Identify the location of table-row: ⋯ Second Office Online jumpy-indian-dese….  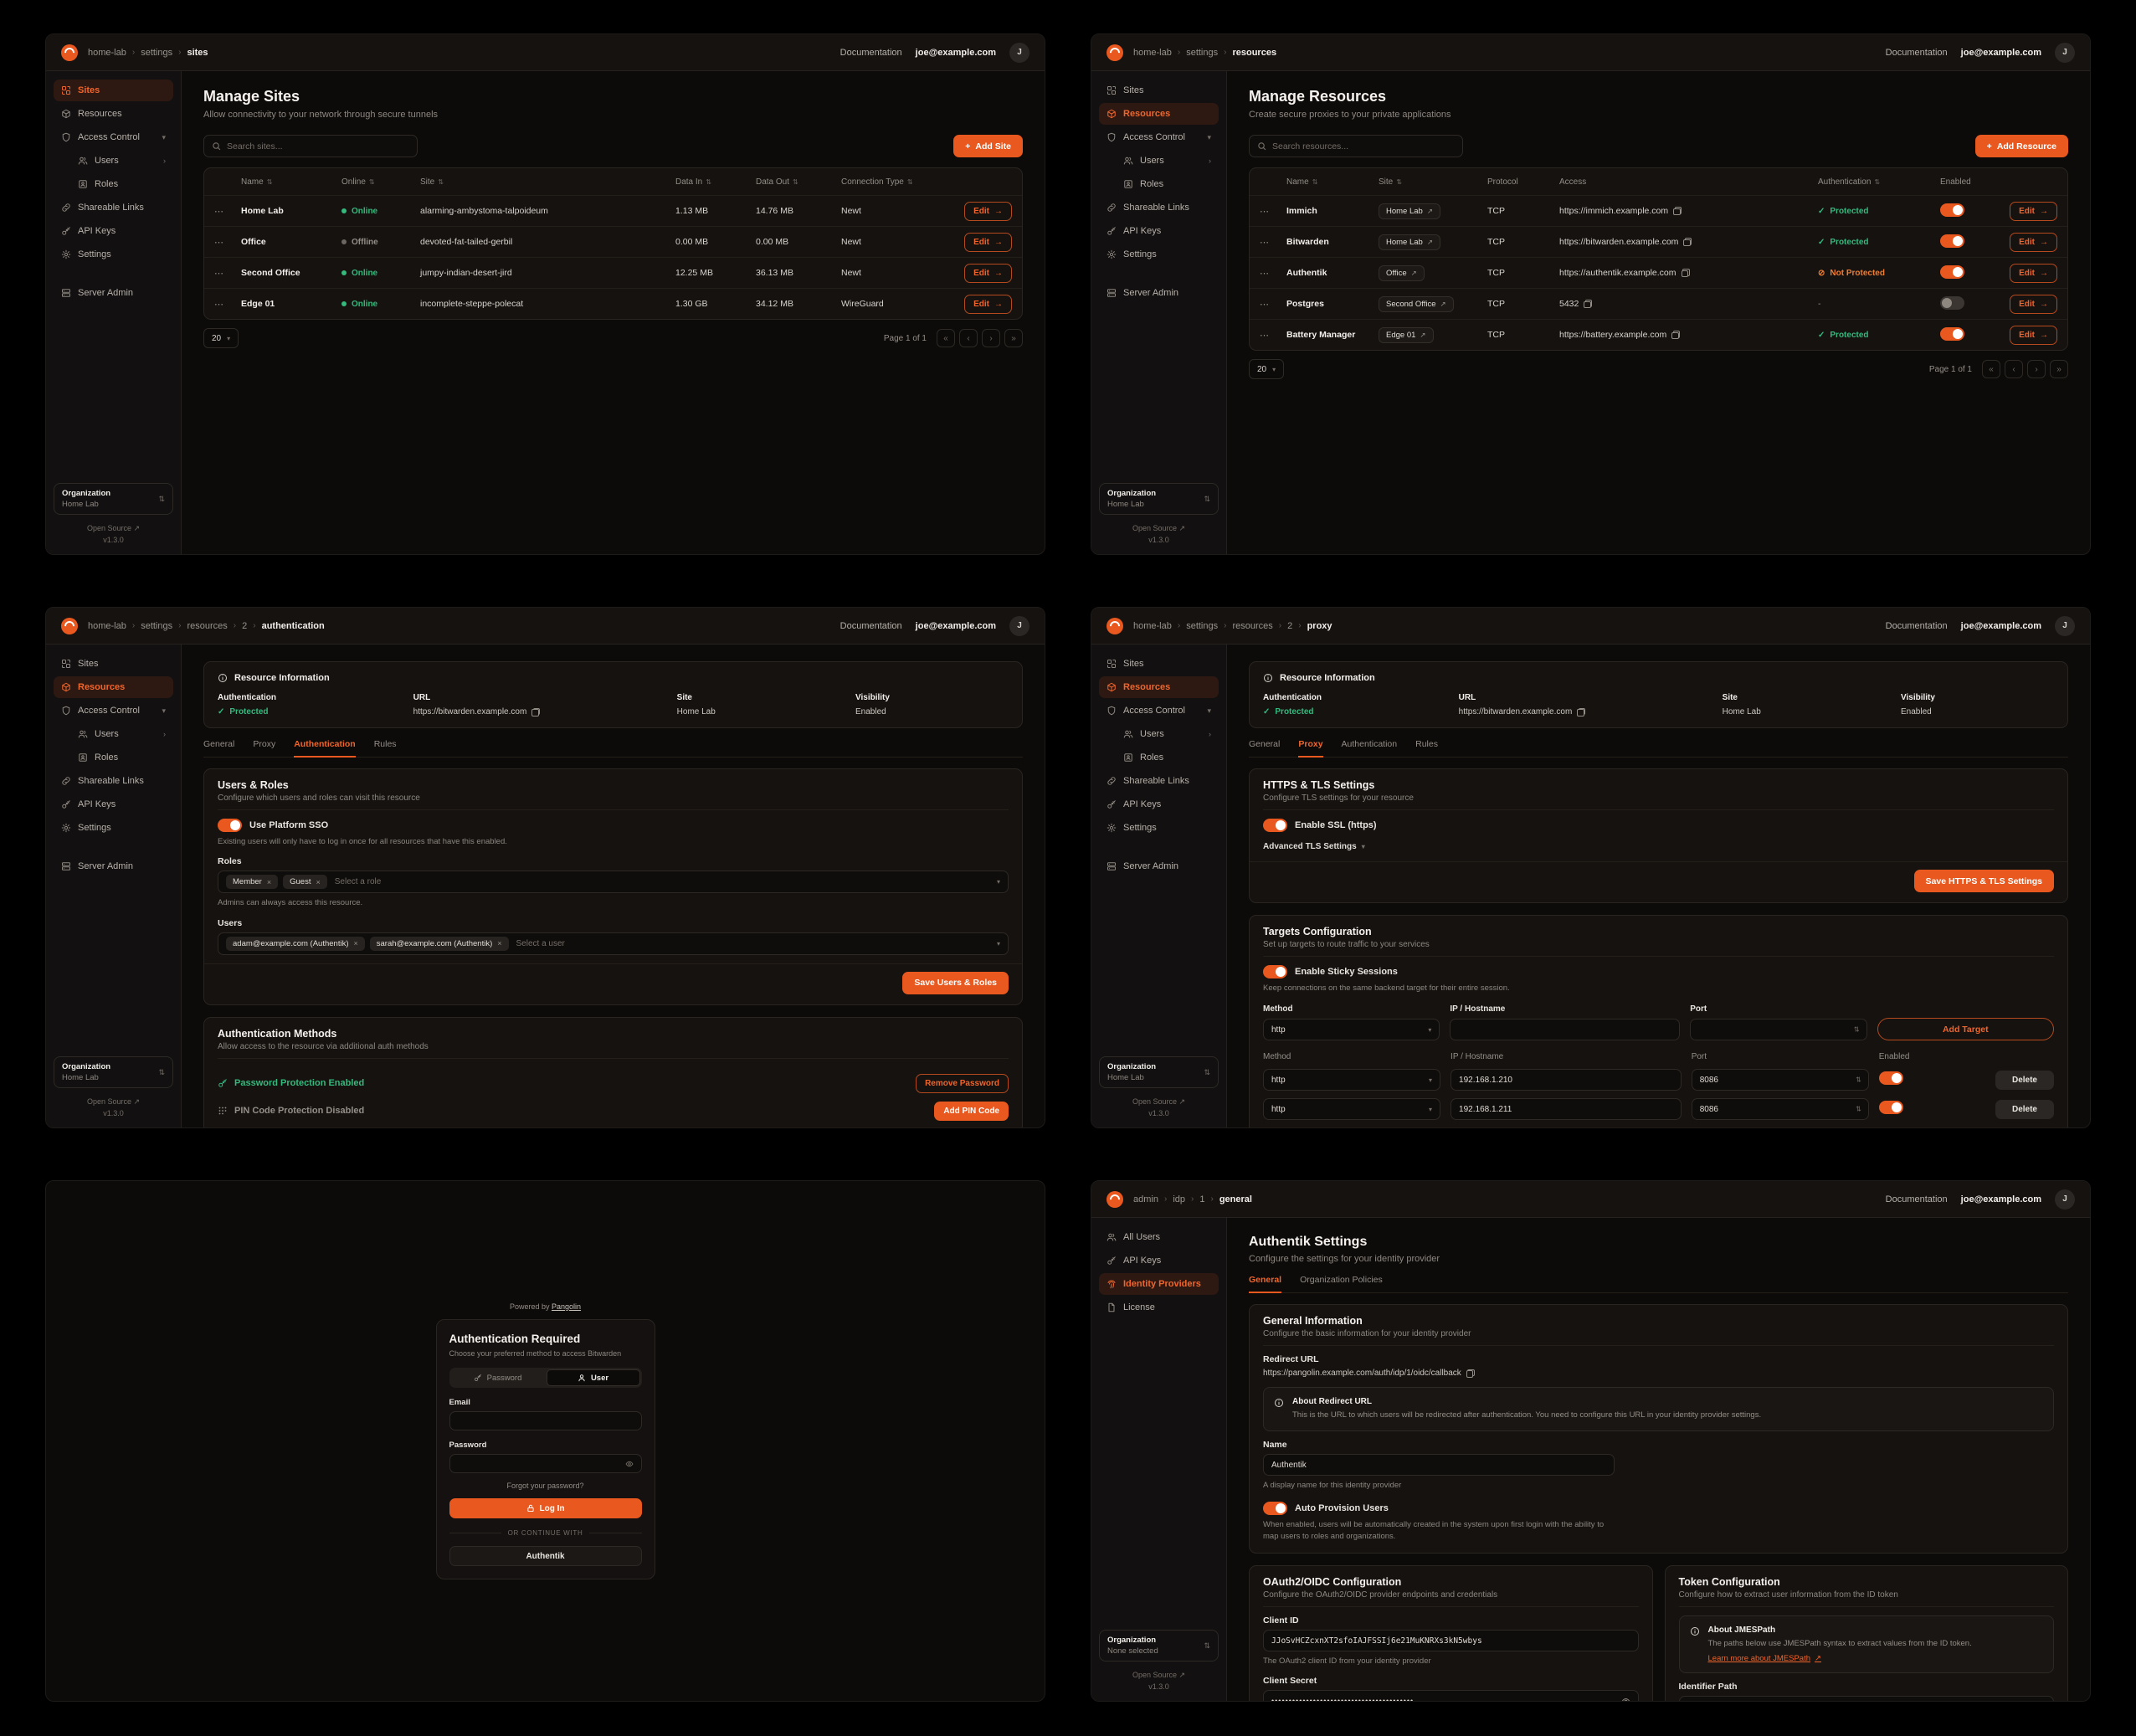
(613, 272).